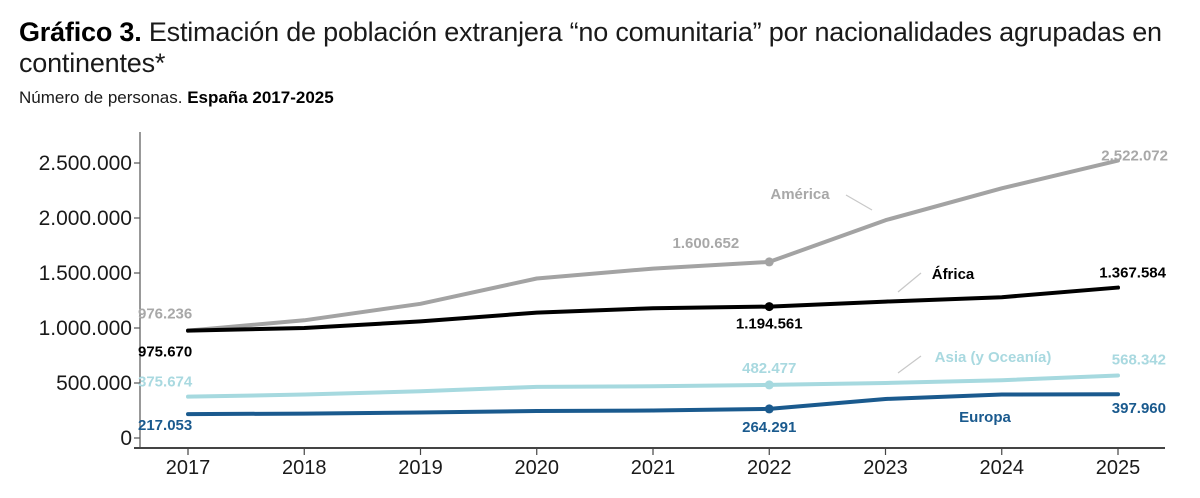 The image size is (1200, 498). I want to click on series-line-africa, so click(653, 309).